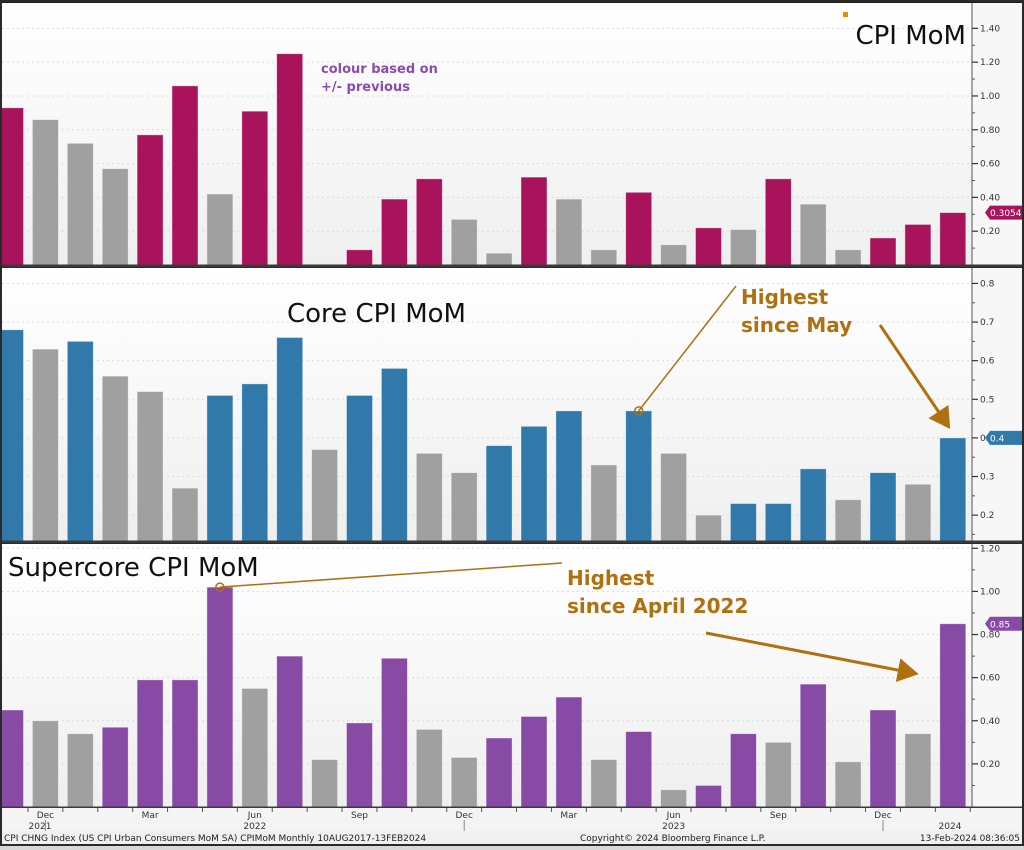 This screenshot has height=850, width=1024. Describe the element at coordinates (657, 606) in the screenshot. I see `annotation-text: since April 2022` at that location.